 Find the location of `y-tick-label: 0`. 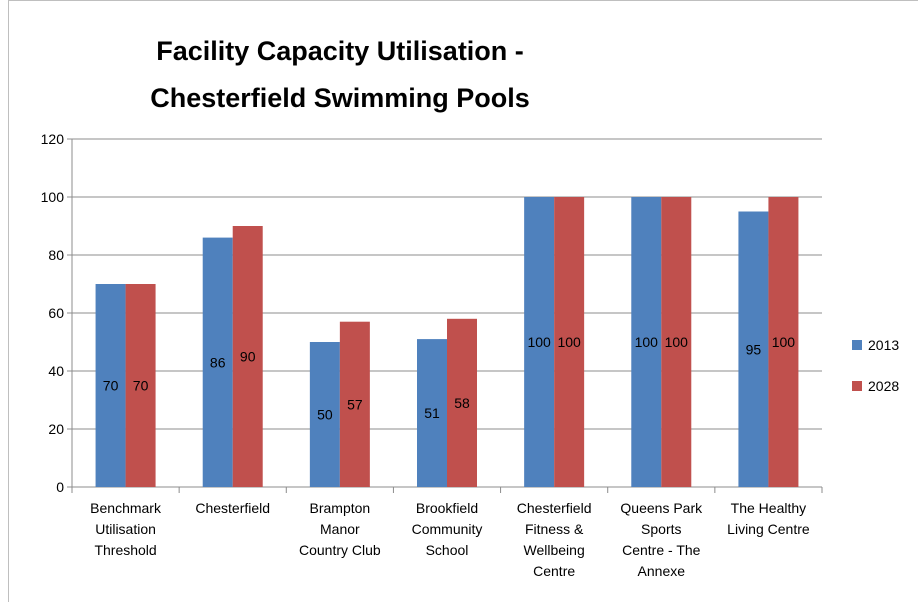

y-tick-label: 0 is located at coordinates (60, 487).